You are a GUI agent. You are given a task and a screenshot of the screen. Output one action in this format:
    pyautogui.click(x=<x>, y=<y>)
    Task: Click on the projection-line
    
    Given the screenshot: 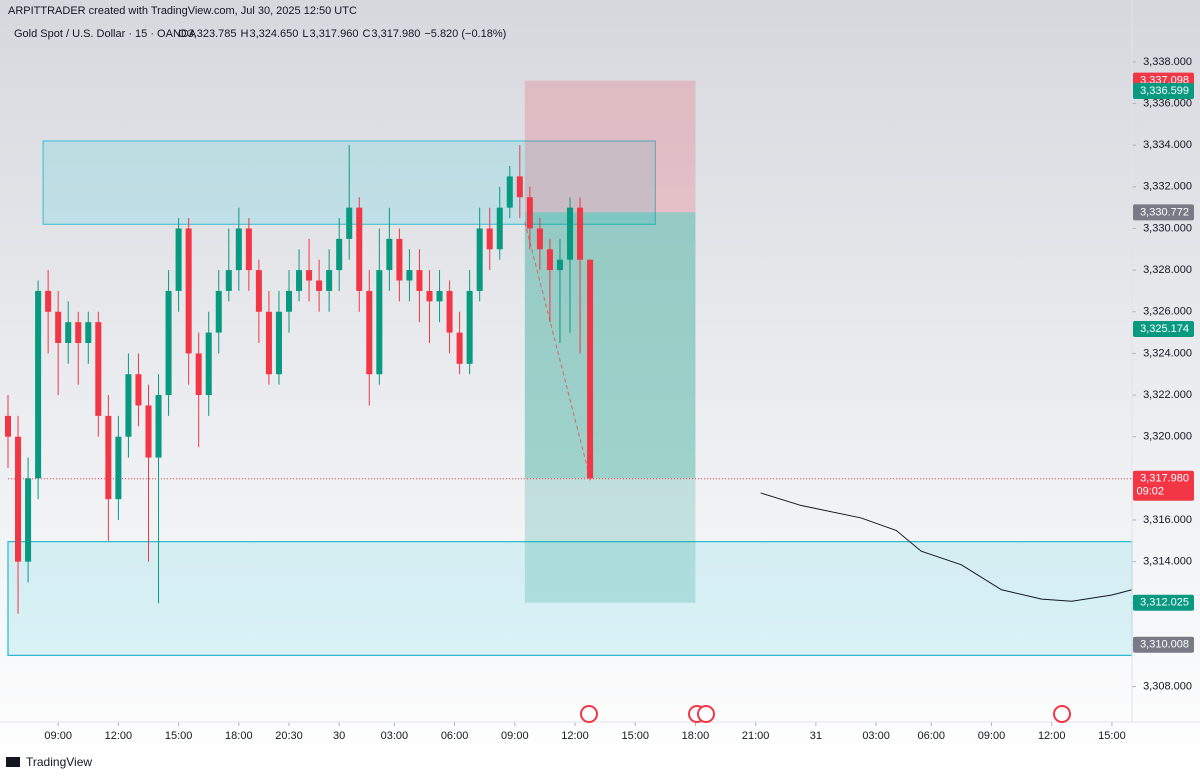 What is the action you would take?
    pyautogui.click(x=946, y=547)
    